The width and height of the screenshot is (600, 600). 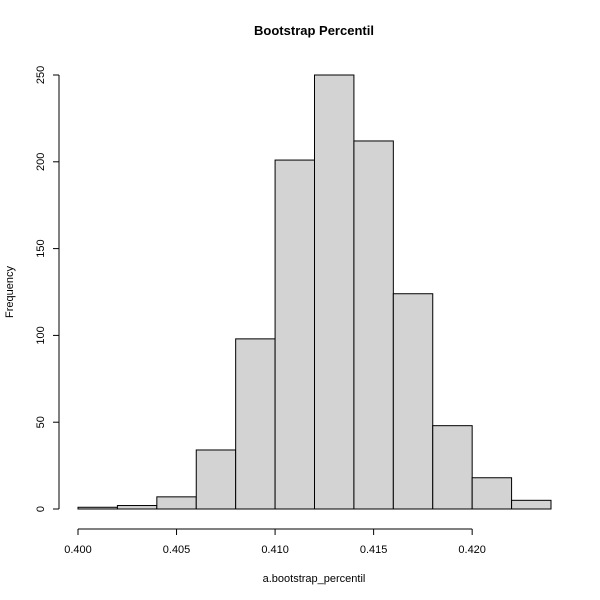 I want to click on x-tick-label: 0.400, so click(x=78, y=550).